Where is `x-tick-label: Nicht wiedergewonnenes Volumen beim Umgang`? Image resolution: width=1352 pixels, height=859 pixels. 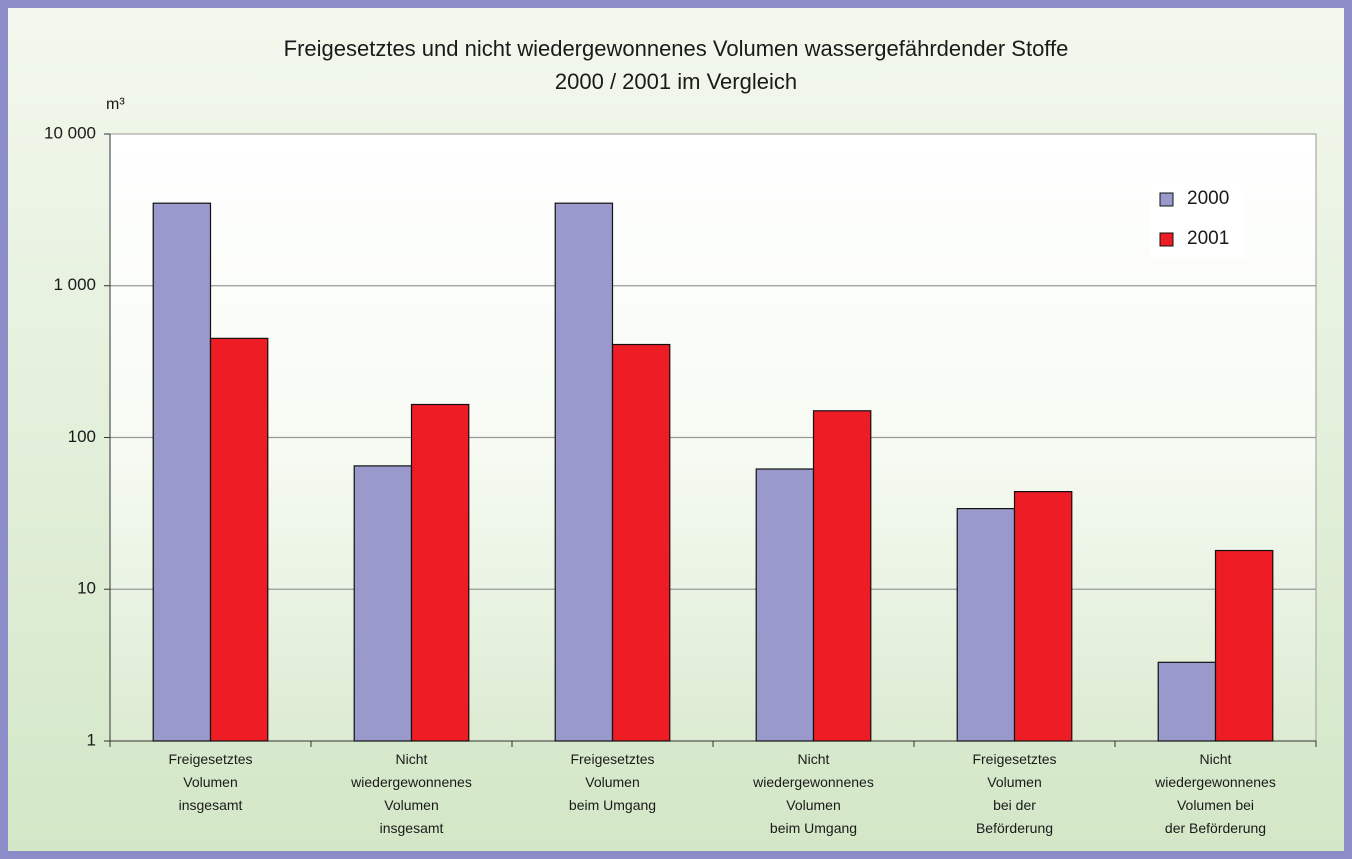
x-tick-label: Nicht wiedergewonnenes Volumen beim Umgang is located at coordinates (813, 793).